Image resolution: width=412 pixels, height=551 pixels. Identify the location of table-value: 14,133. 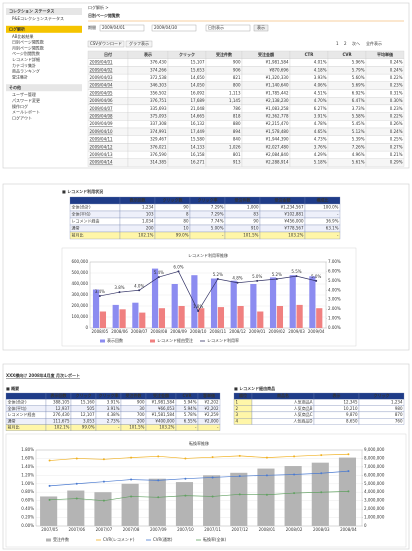
(198, 146).